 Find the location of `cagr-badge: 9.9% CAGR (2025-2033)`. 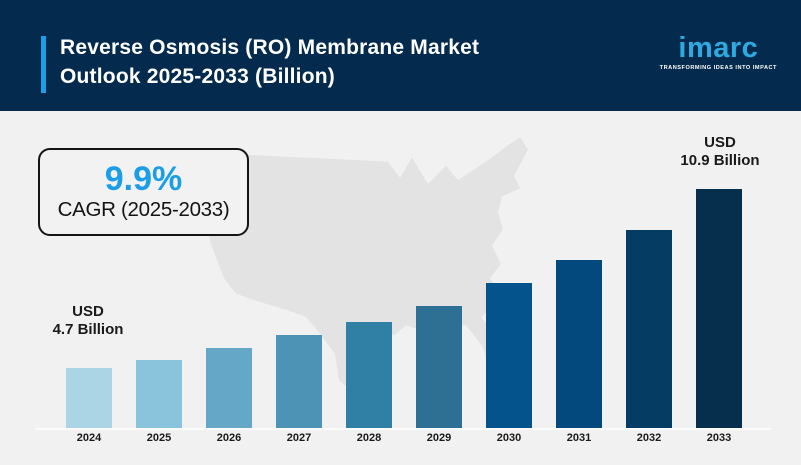

cagr-badge: 9.9% CAGR (2025-2033) is located at coordinates (143, 192).